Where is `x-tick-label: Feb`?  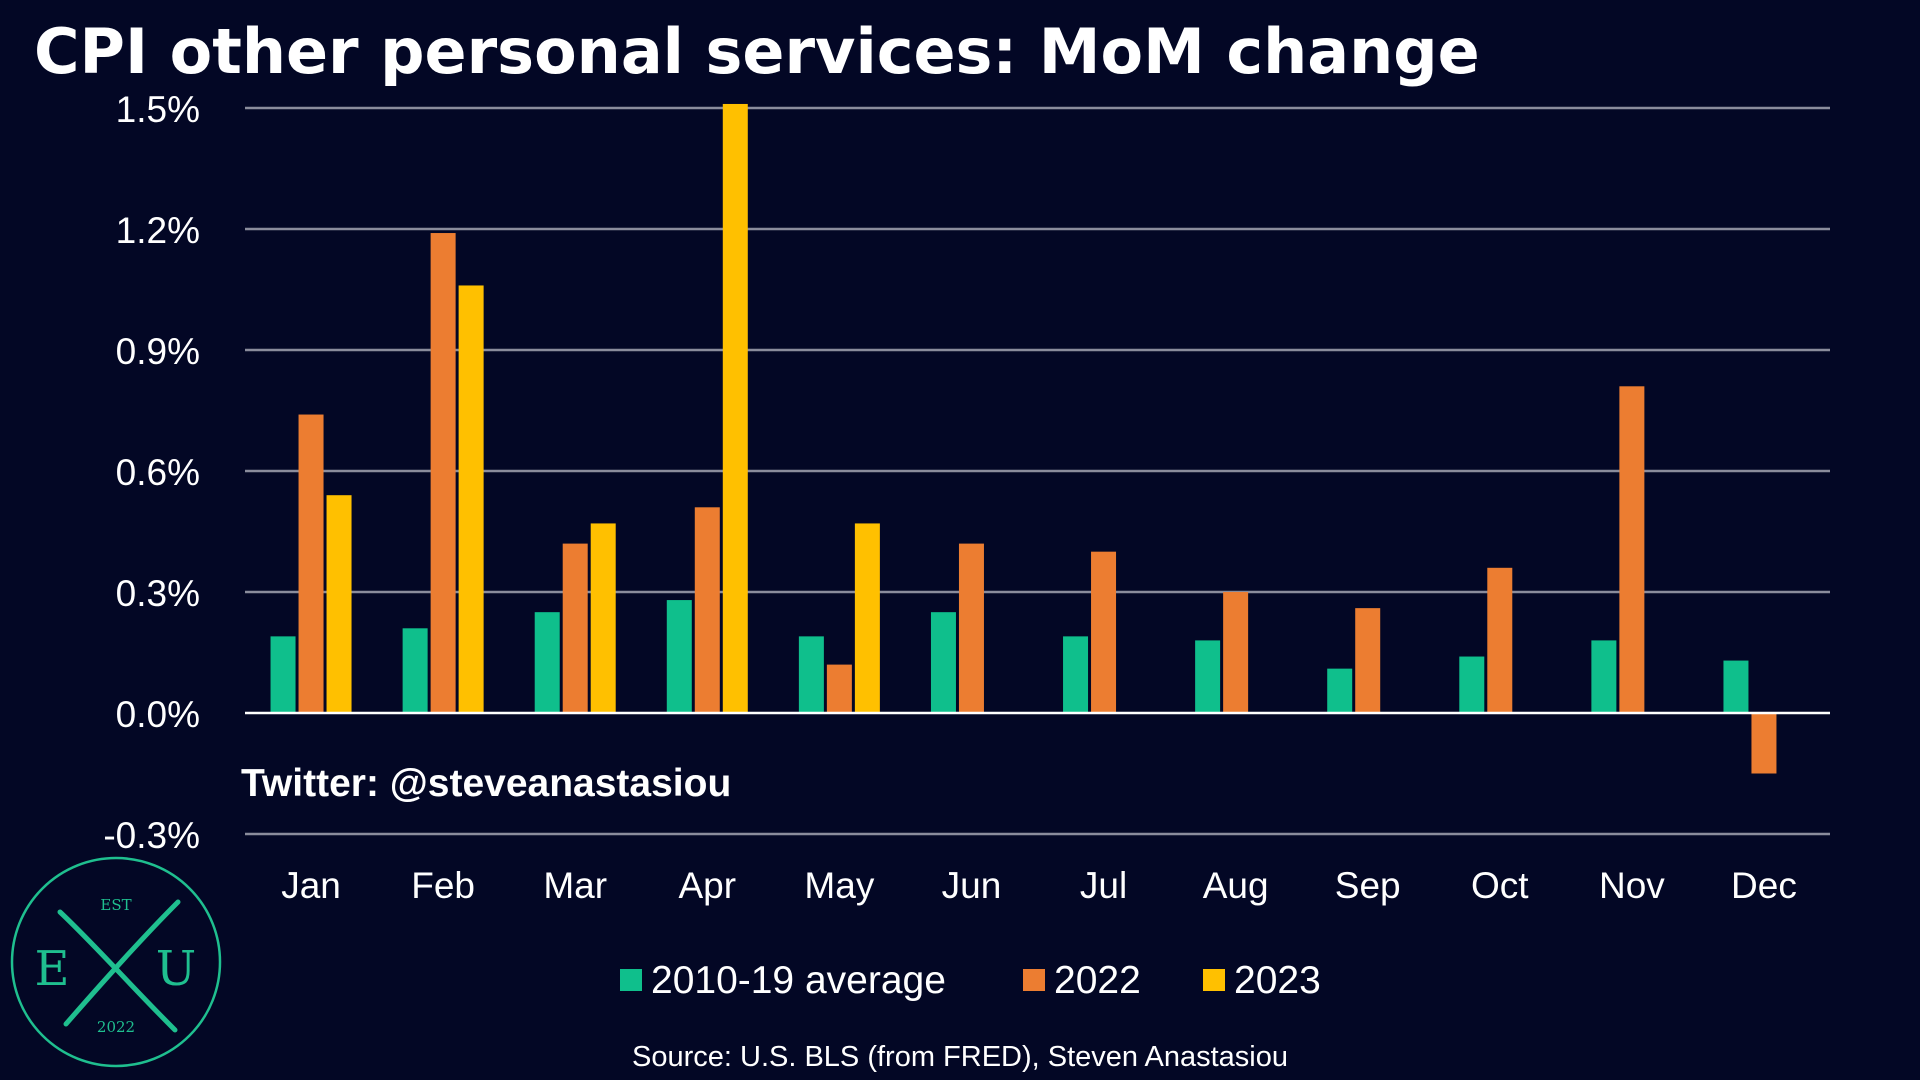
x-tick-label: Feb is located at coordinates (443, 885).